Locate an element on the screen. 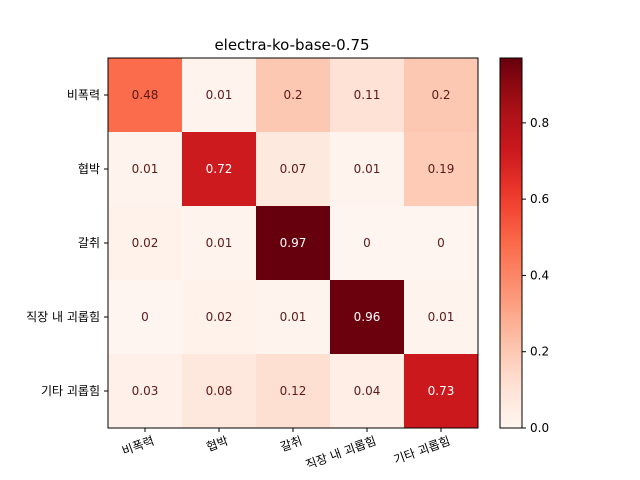 This screenshot has width=640, height=480. cell-value-label: 0.19 is located at coordinates (441, 169).